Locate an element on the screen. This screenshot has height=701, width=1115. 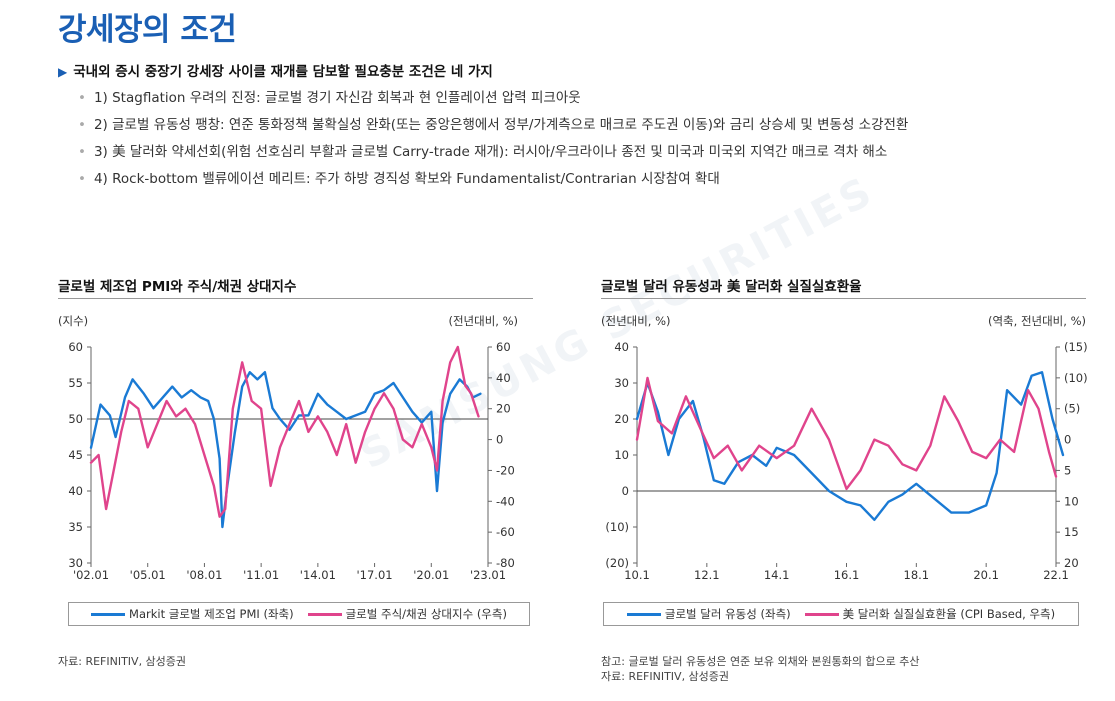
x-tick-label: 10.1 is located at coordinates (637, 575).